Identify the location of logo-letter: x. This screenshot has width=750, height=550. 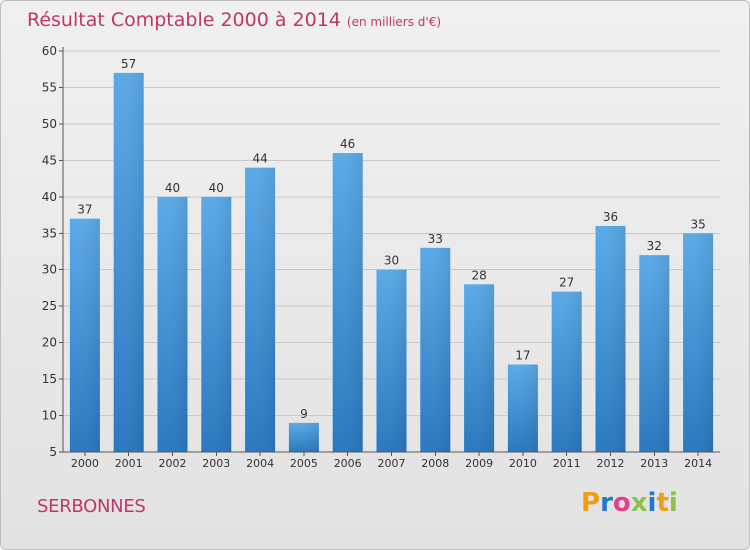
(639, 503).